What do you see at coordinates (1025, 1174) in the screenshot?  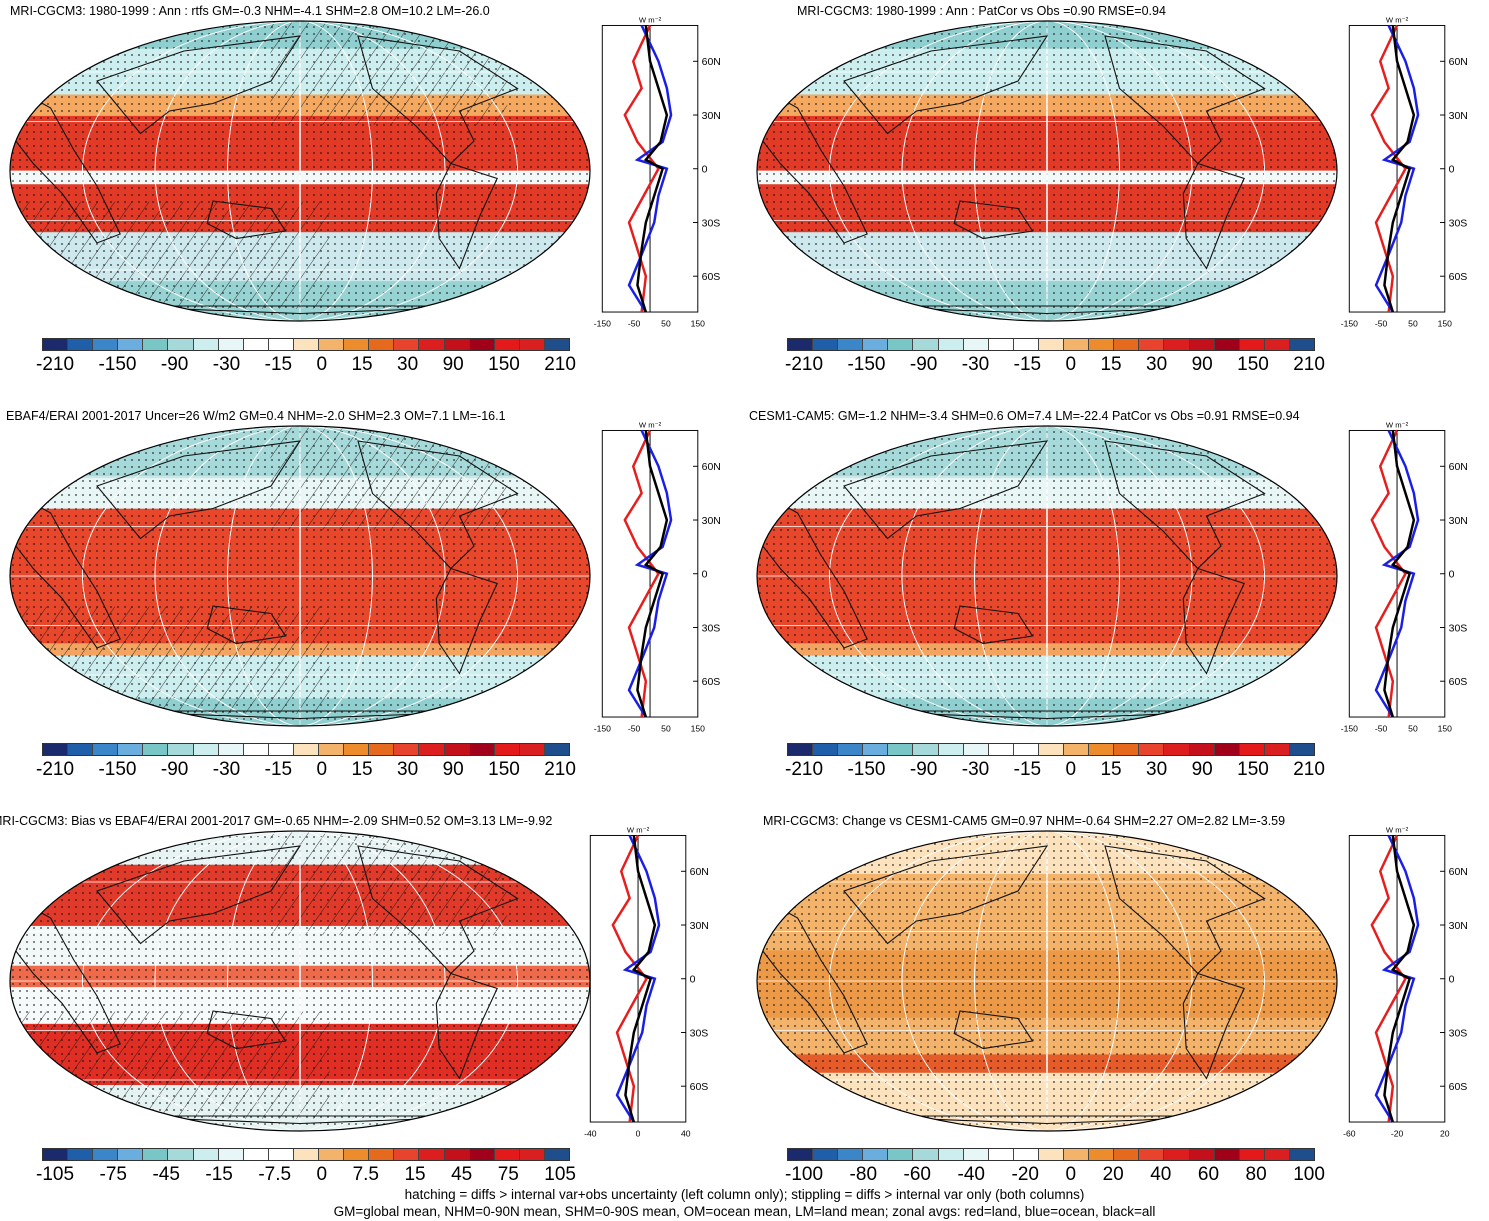 I see `colorbar-tick-label: -20` at bounding box center [1025, 1174].